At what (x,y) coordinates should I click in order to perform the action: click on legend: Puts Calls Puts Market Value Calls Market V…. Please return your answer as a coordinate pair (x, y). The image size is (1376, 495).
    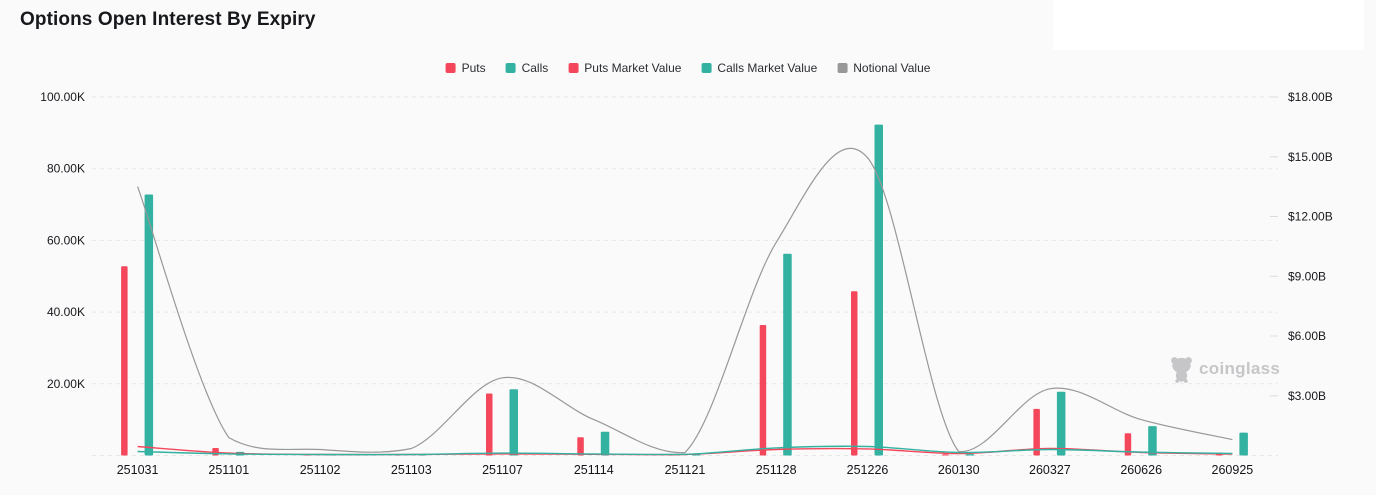
    Looking at the image, I should click on (687, 68).